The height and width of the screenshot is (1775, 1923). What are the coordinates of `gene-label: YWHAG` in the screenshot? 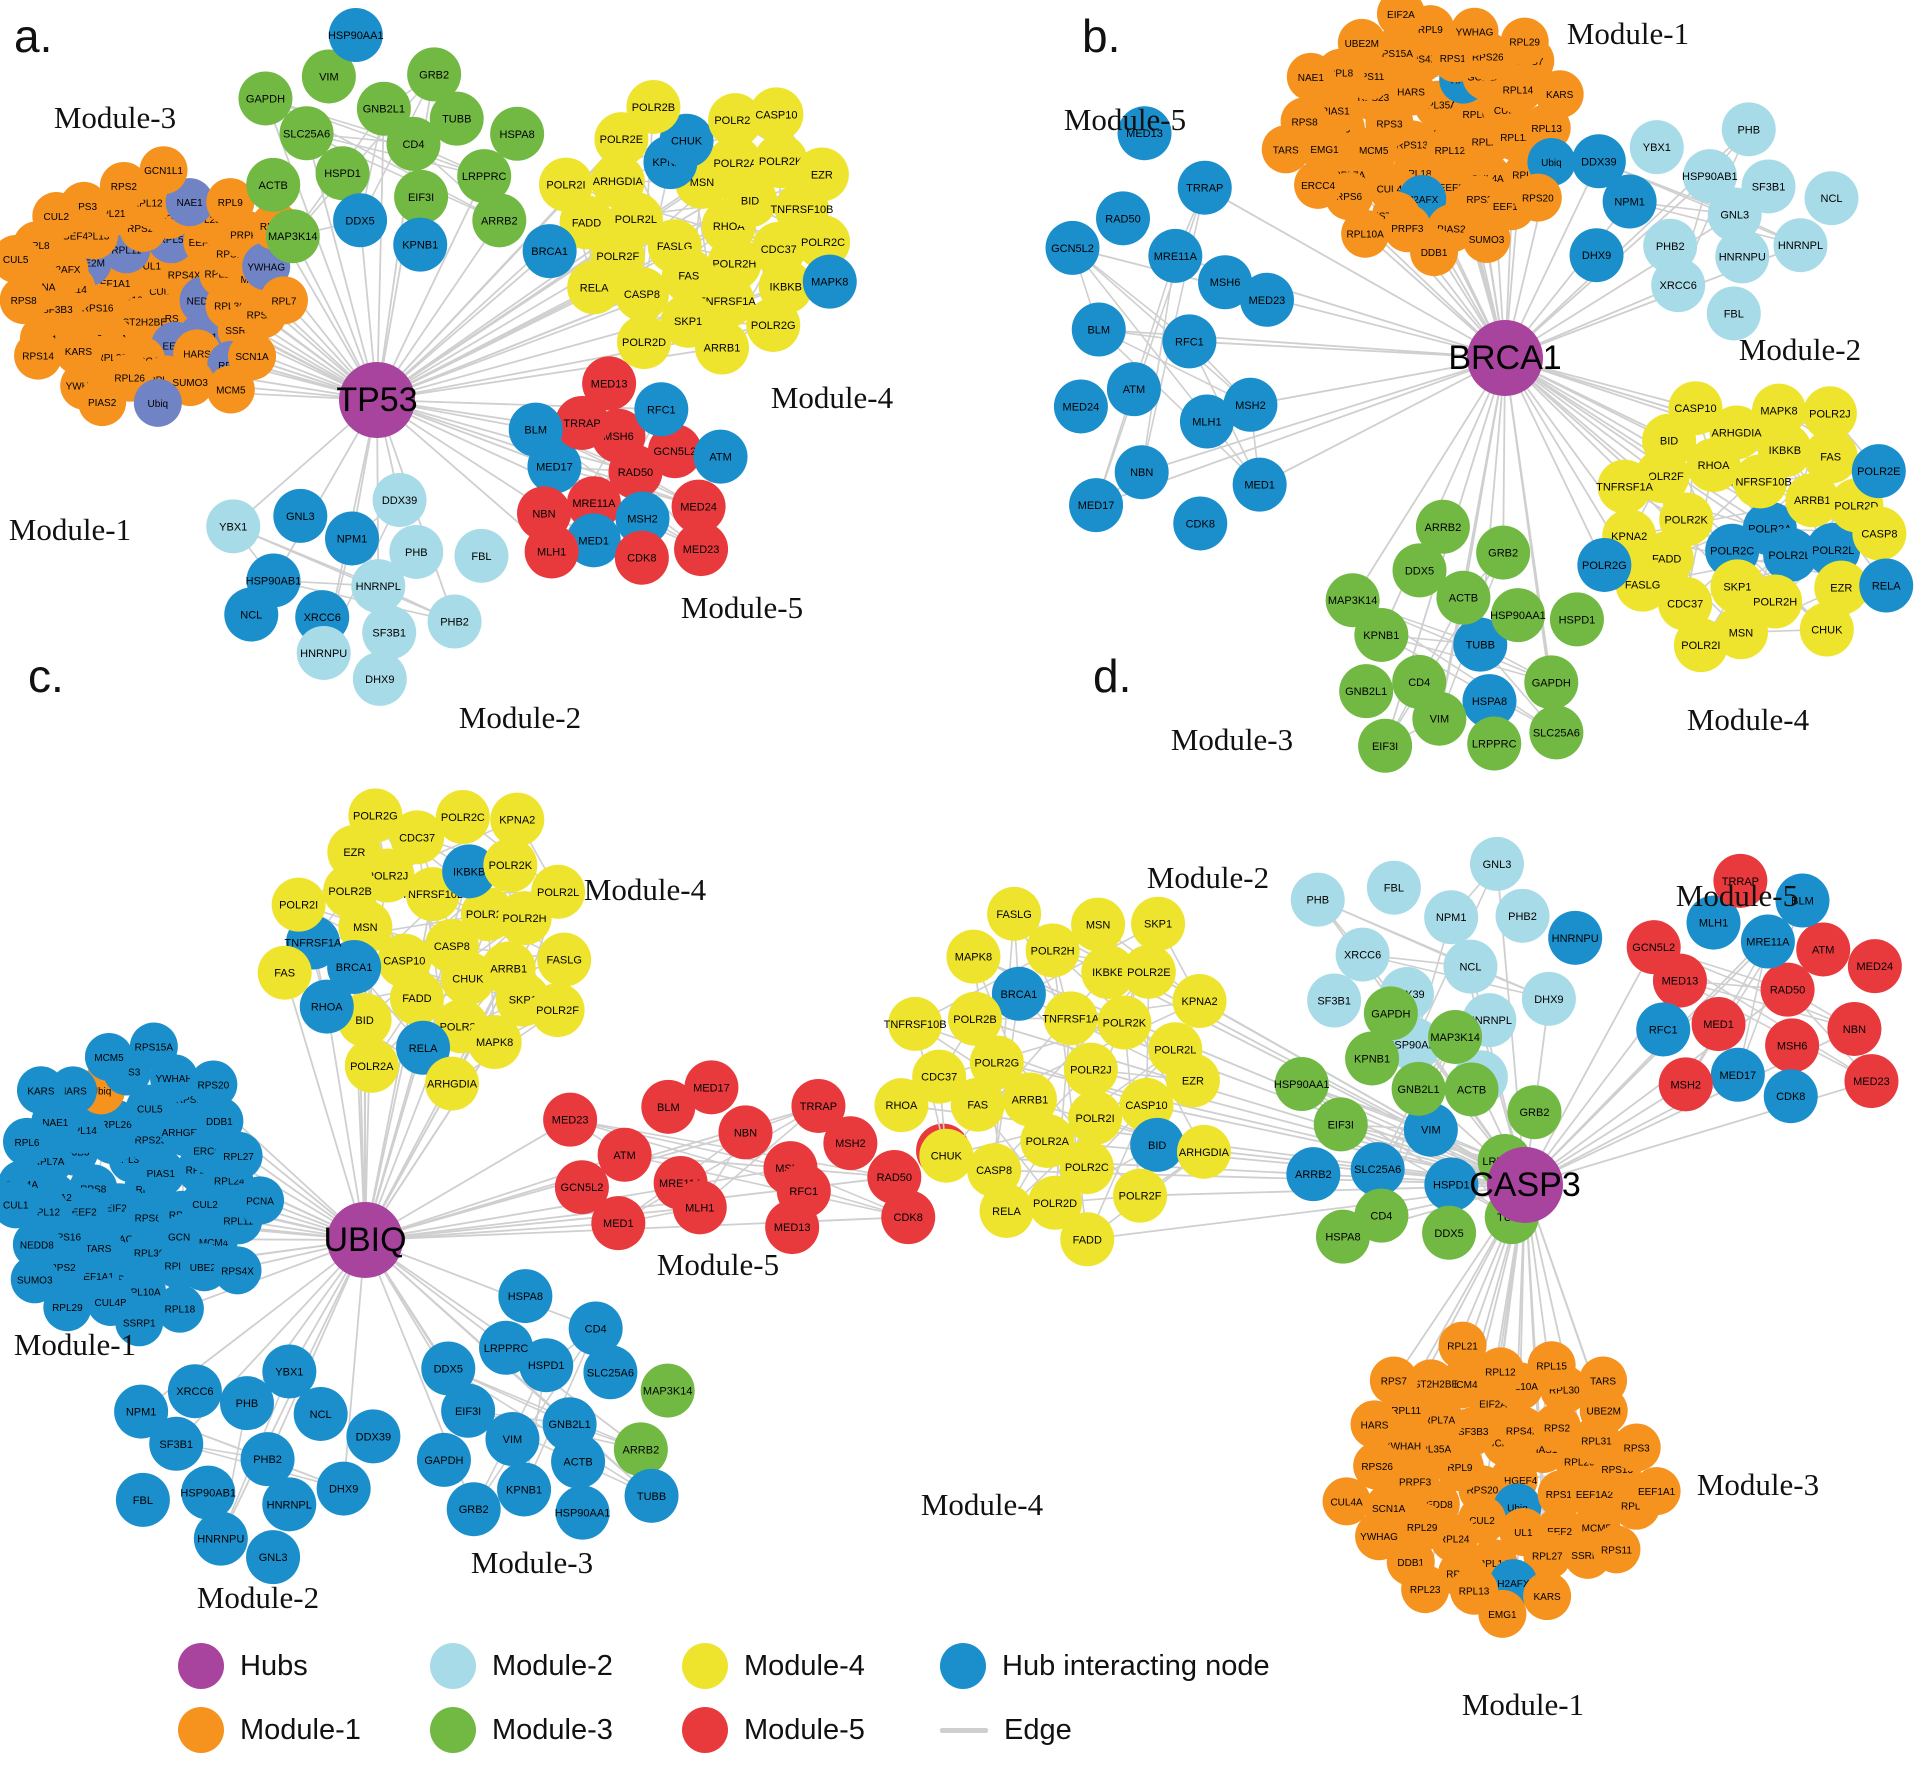 It's located at (1379, 1537).